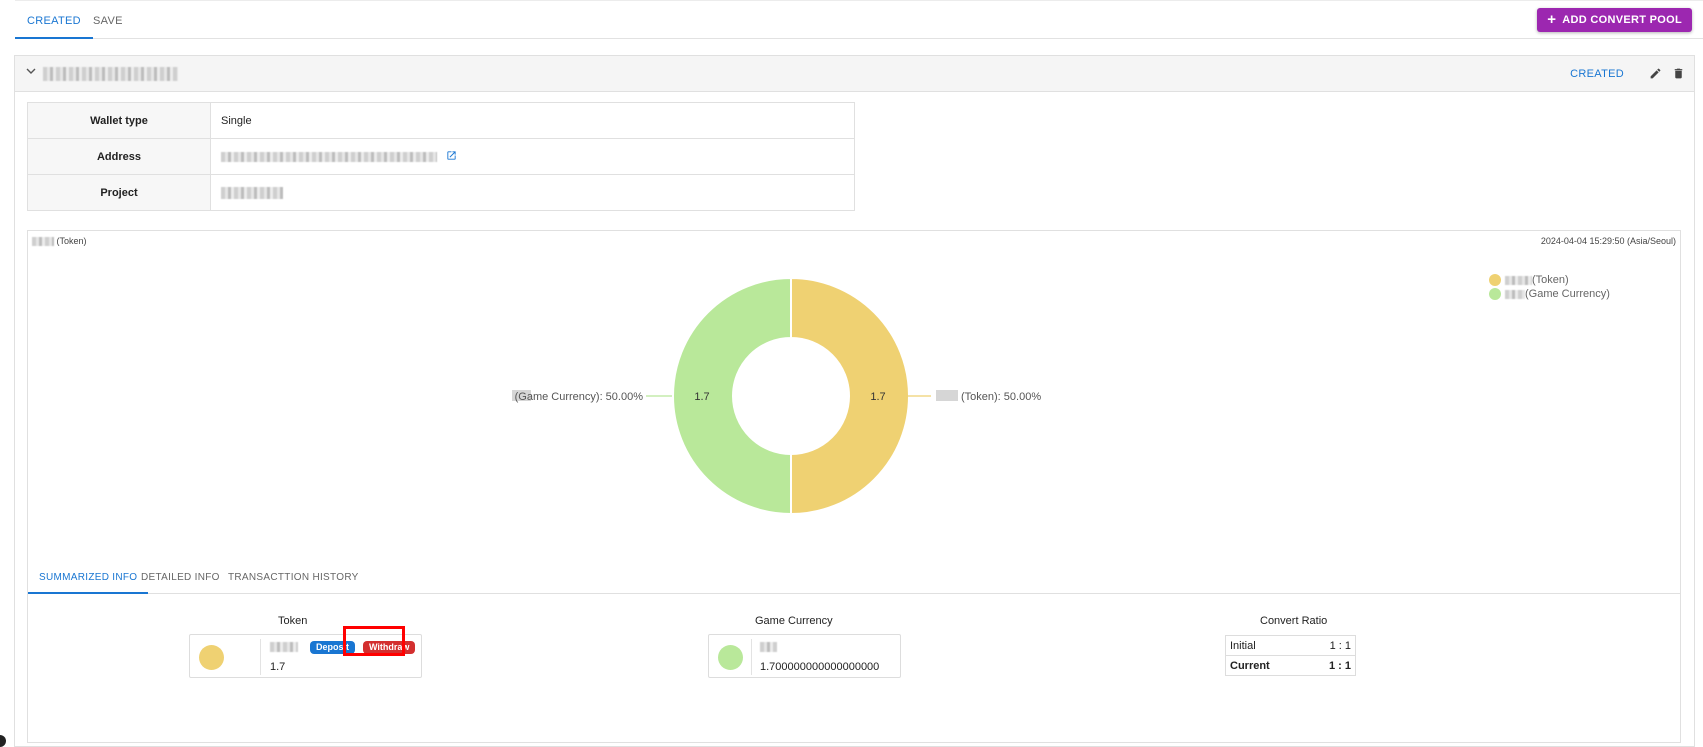 The width and height of the screenshot is (1703, 747). Describe the element at coordinates (374, 641) in the screenshot. I see `withdraw-highlight-box` at that location.